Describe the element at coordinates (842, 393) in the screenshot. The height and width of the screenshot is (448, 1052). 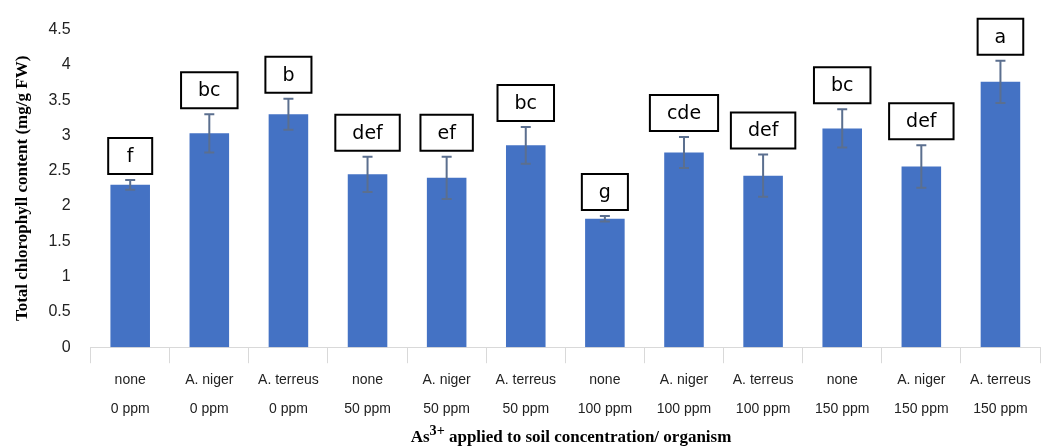
I see `x-tick-label: none 150 ppm` at that location.